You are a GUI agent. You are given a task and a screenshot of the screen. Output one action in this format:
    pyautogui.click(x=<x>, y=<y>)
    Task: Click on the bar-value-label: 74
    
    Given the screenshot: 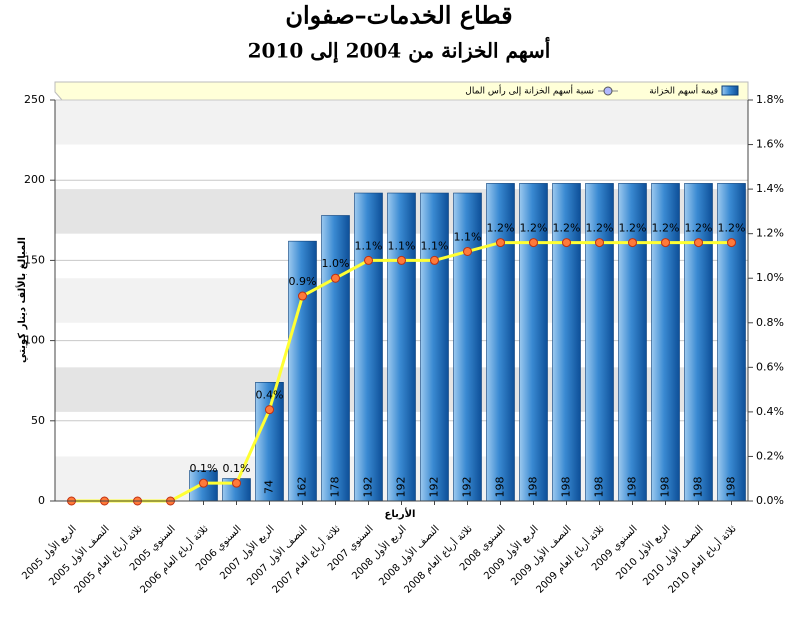 What is the action you would take?
    pyautogui.click(x=269, y=487)
    